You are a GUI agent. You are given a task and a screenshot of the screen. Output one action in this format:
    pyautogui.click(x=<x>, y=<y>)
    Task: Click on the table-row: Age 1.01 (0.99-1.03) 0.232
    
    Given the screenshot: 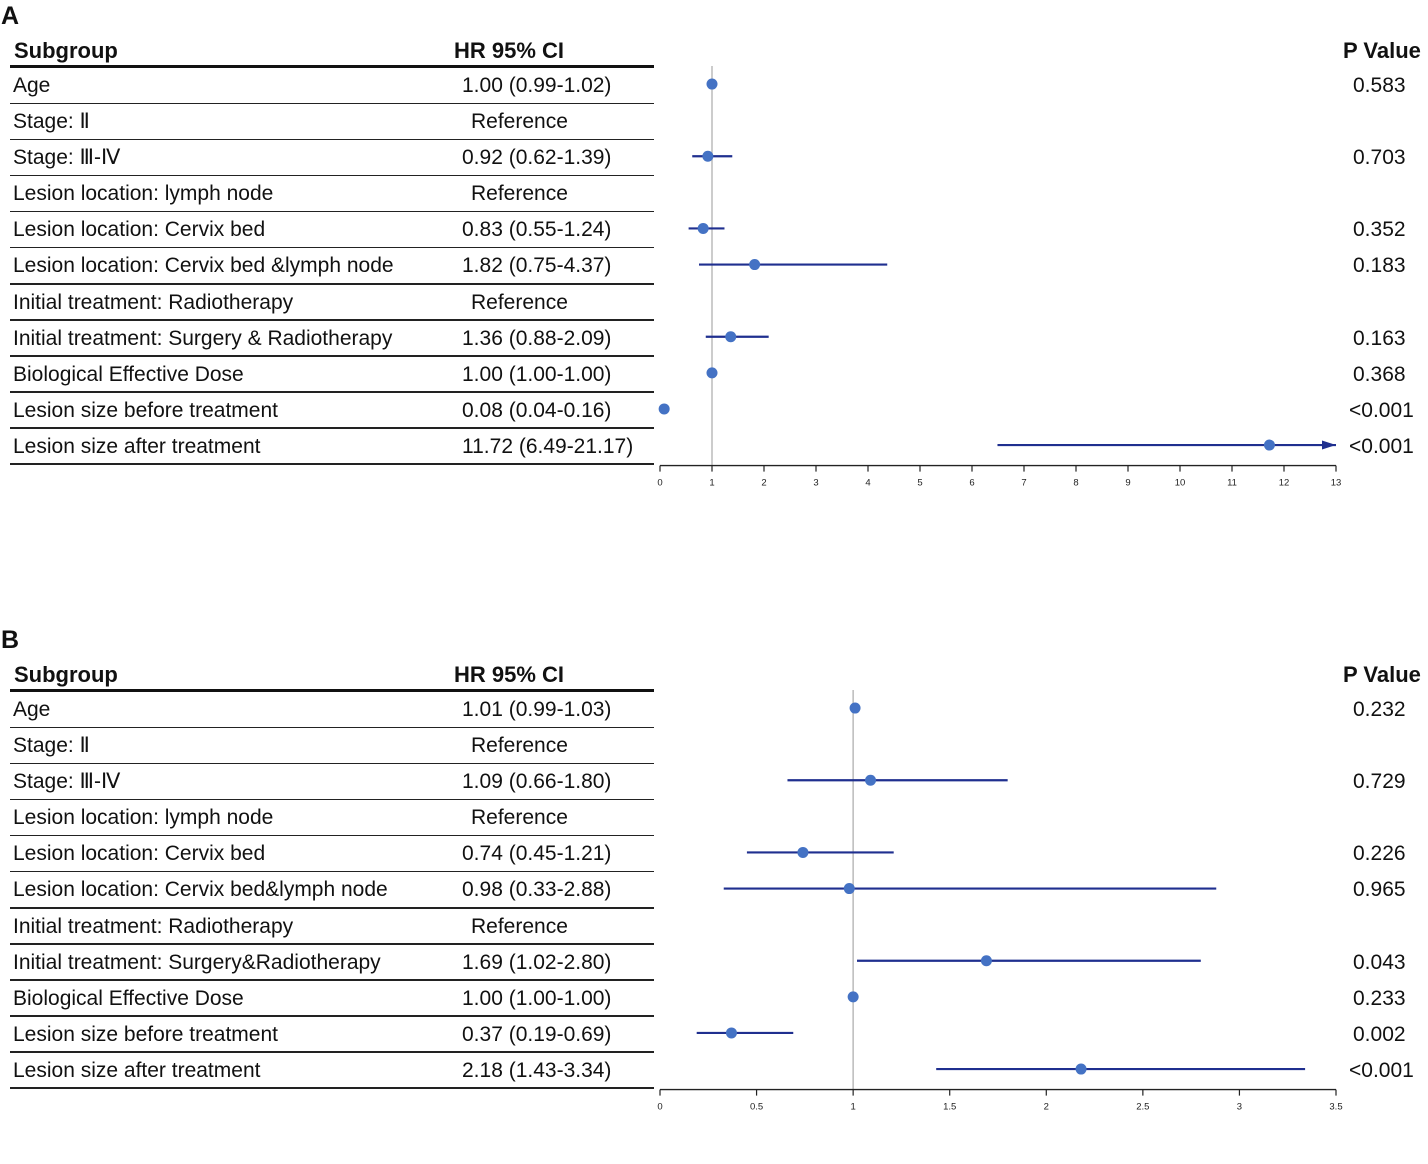 What is the action you would take?
    pyautogui.click(x=714, y=710)
    